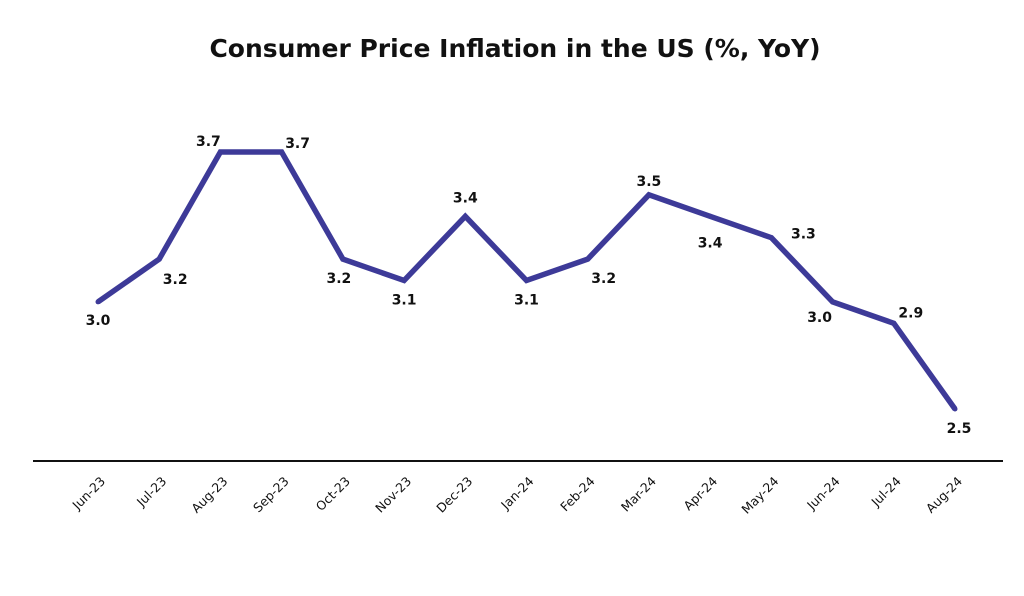  What do you see at coordinates (208, 142) in the screenshot?
I see `data-label-aug-23: 3.7` at bounding box center [208, 142].